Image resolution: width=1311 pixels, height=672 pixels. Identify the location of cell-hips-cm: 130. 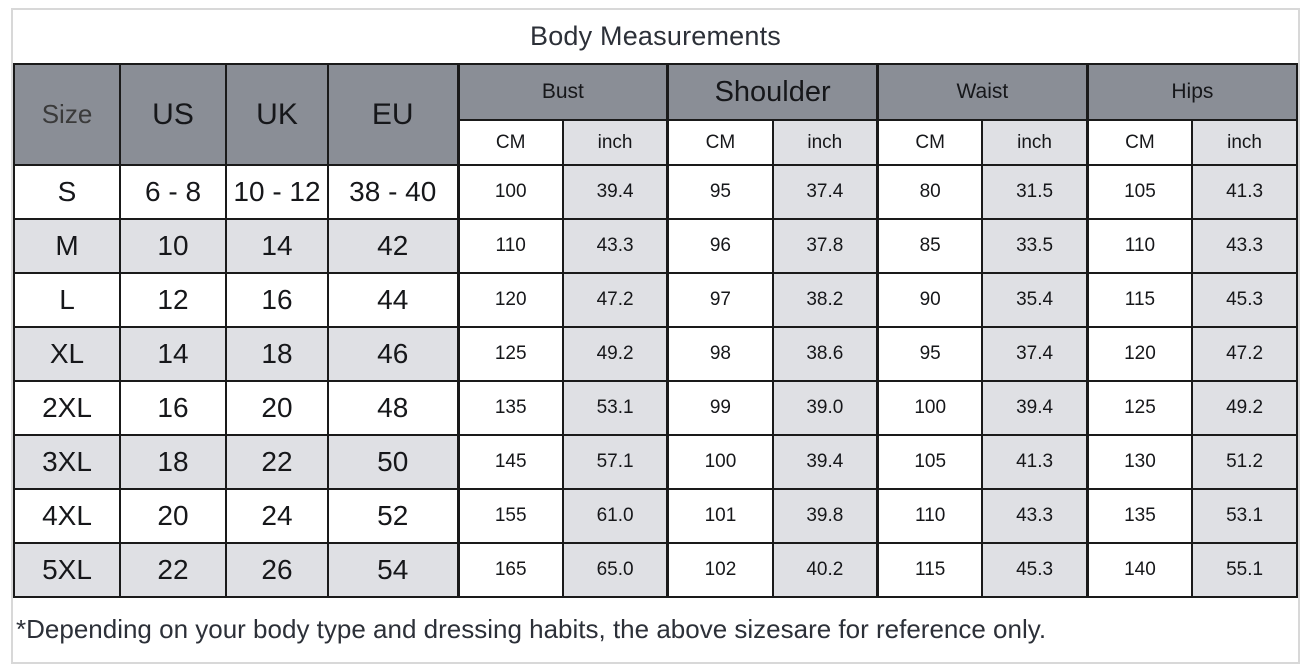
(1139, 462).